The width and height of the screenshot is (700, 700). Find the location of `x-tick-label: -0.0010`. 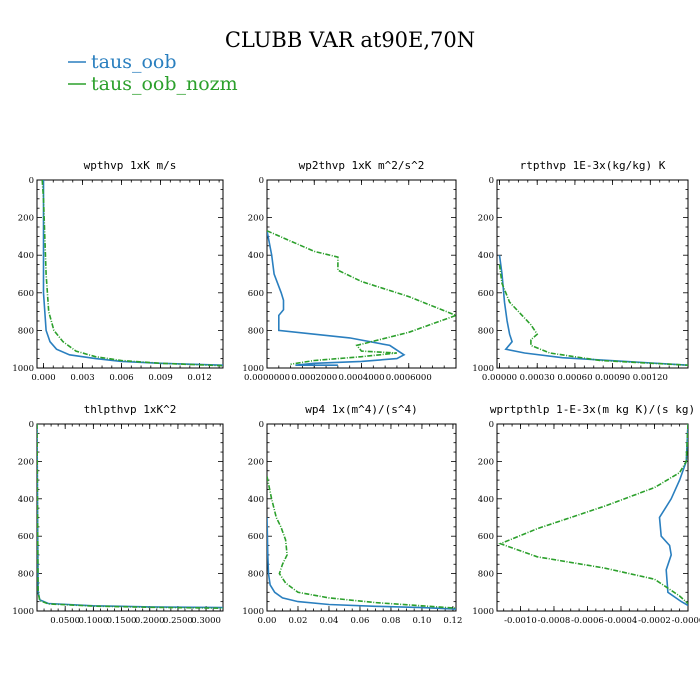

x-tick-label: -0.0010 is located at coordinates (520, 621).